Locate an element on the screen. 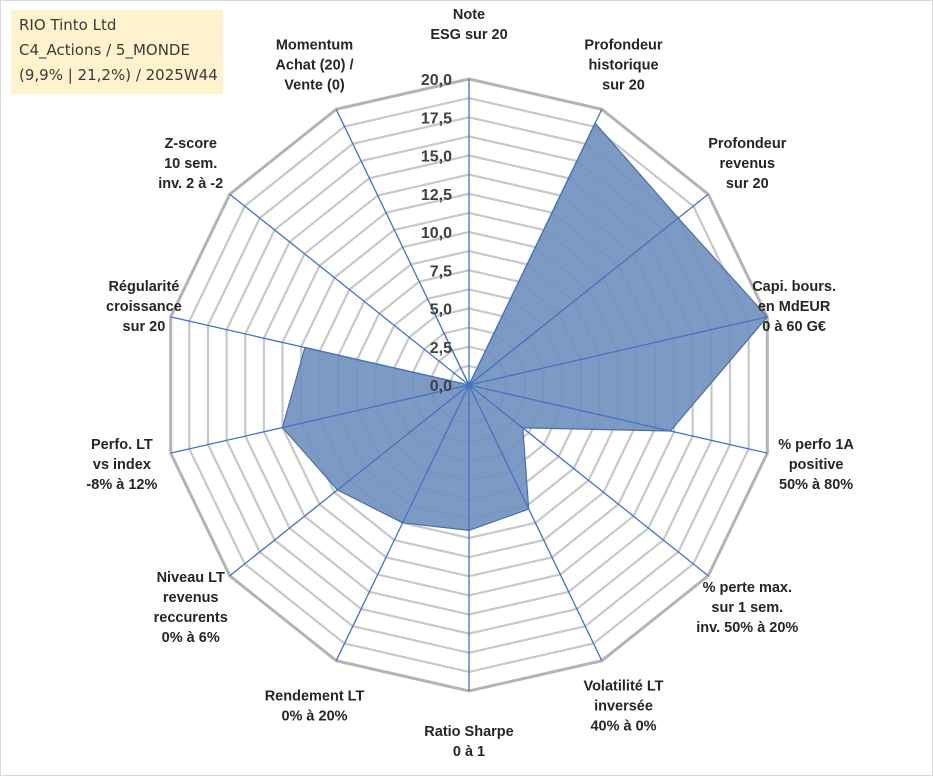  axis-label-line: Momentum is located at coordinates (314, 45).